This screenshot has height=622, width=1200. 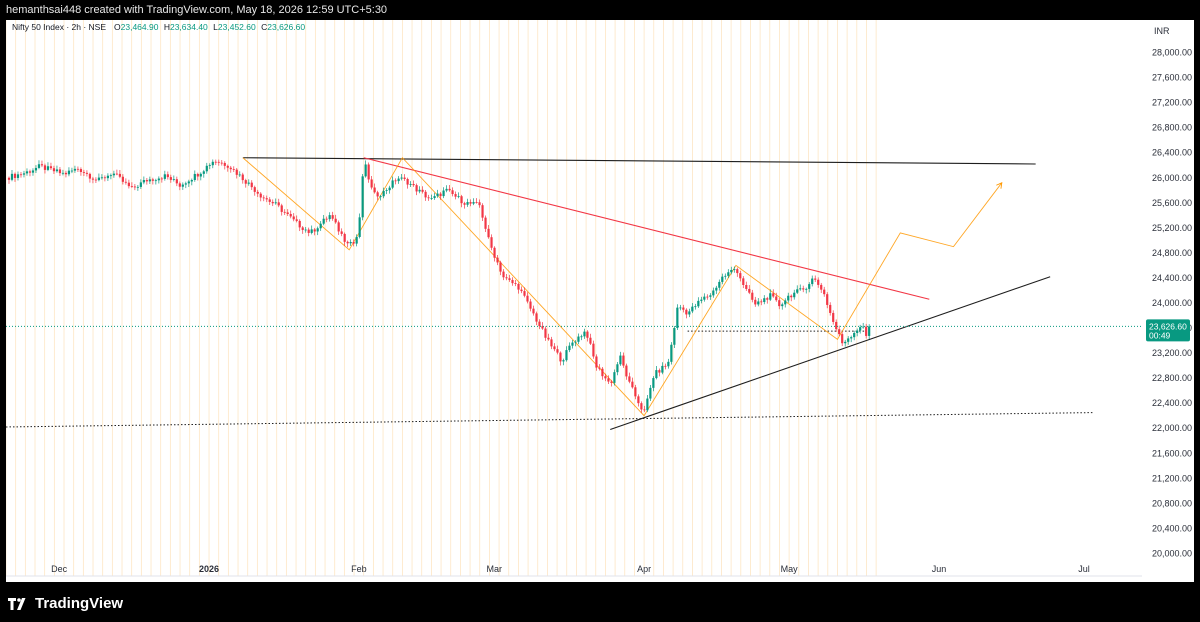 What do you see at coordinates (1172, 278) in the screenshot?
I see `price-tick-label: 24,400.00` at bounding box center [1172, 278].